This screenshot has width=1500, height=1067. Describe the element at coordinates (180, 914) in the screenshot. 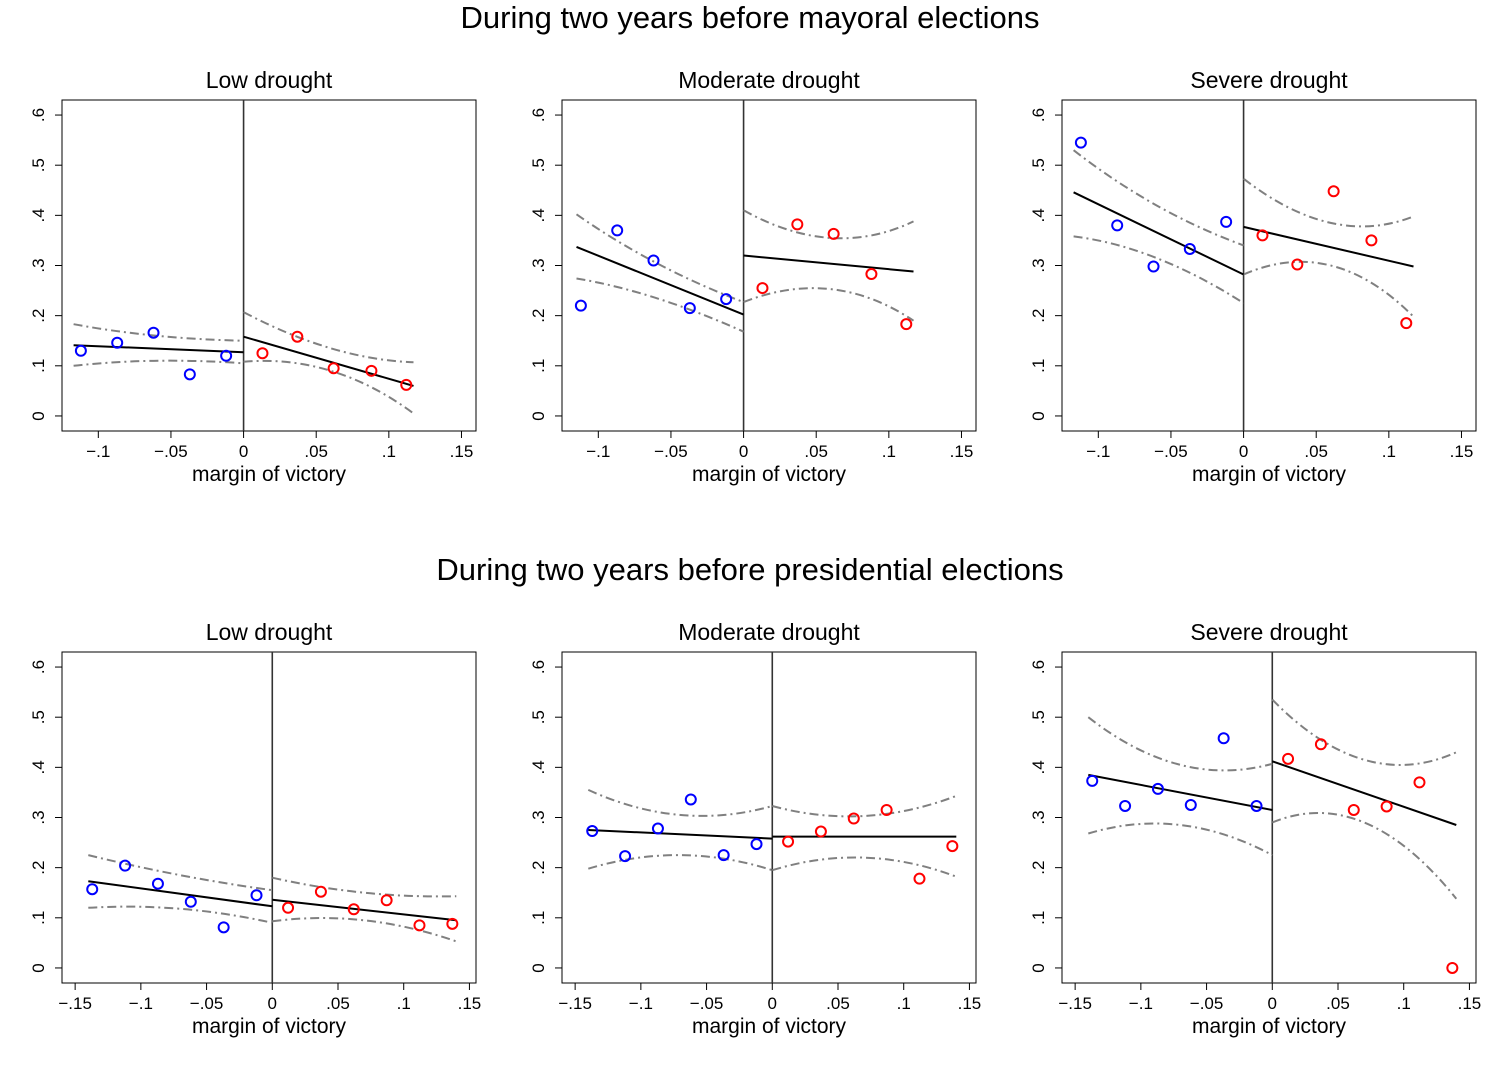

I see `left-ci-lower-band` at that location.